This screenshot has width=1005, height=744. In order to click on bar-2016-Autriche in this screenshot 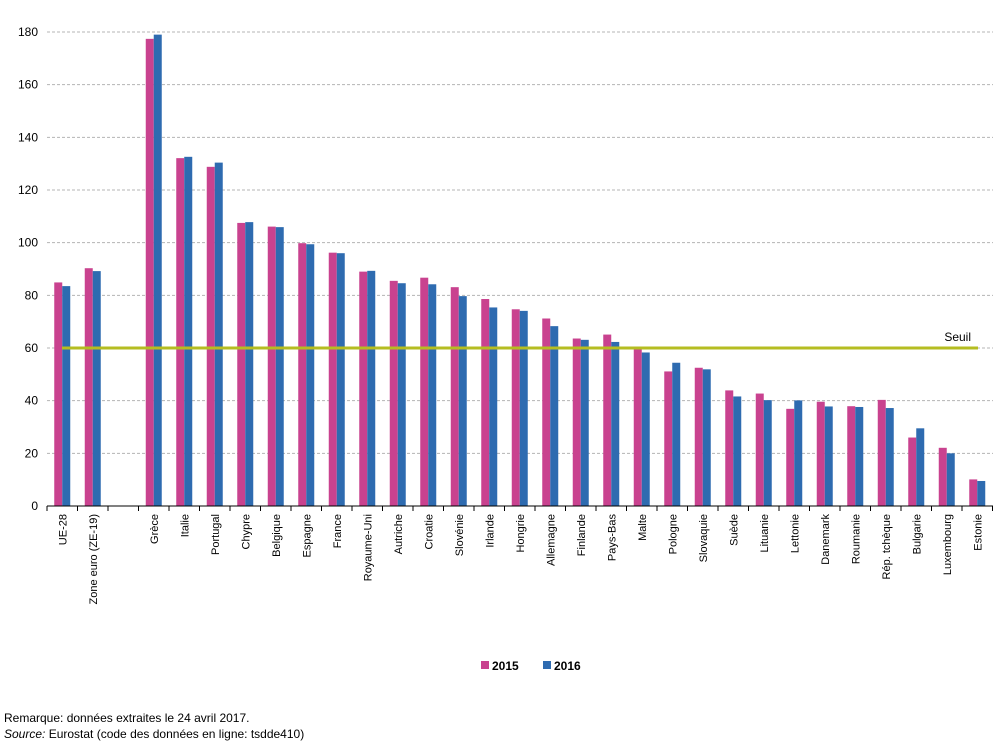, I will do `click(401, 394)`.